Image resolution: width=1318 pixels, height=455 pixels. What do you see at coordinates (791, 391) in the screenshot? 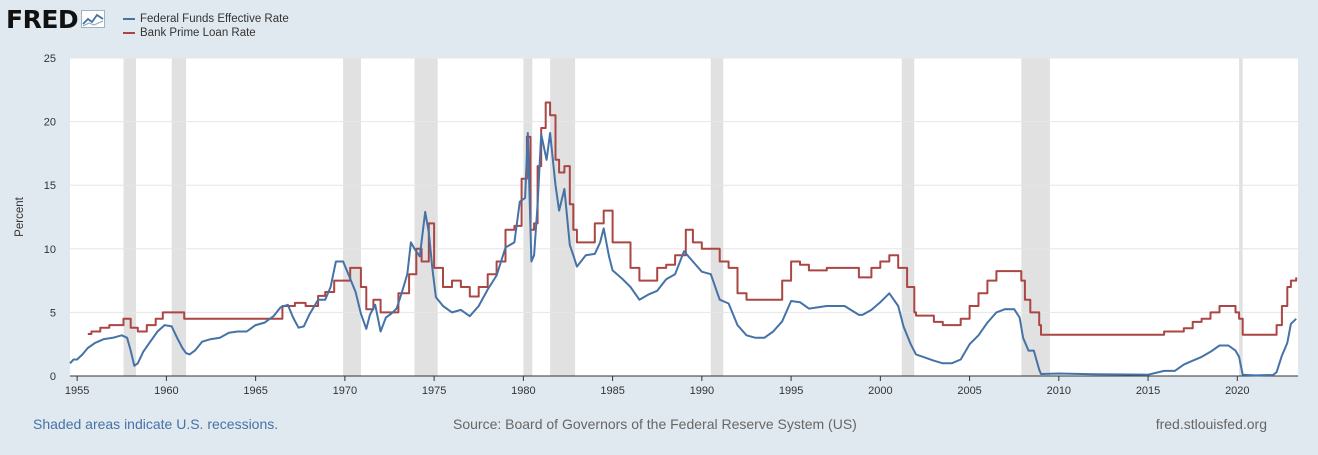
I see `x-tick-label: 1995` at bounding box center [791, 391].